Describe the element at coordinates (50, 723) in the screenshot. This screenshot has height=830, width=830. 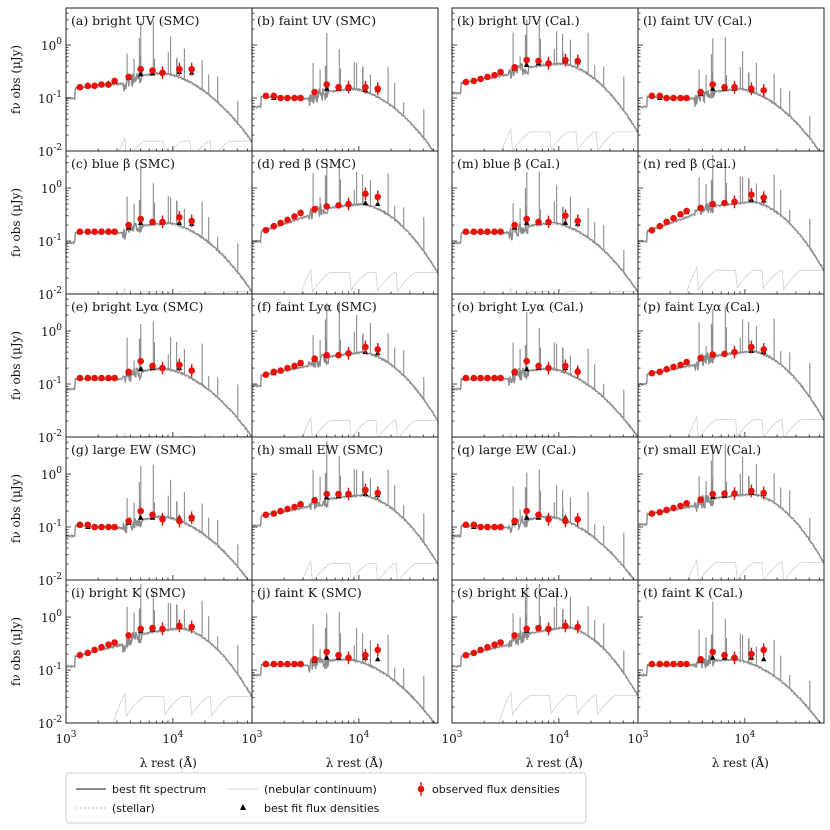
I see `y-tick-label: 10⁻²` at that location.